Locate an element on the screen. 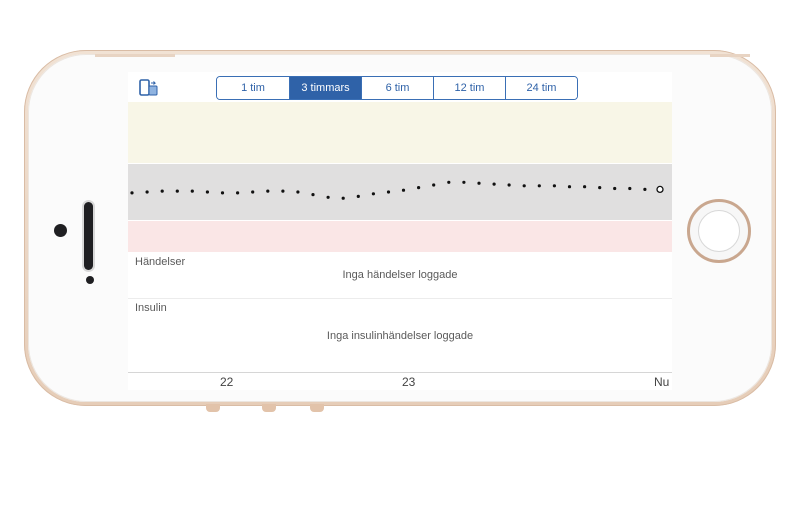 The image size is (800, 506). insulin-empty-message: Inga insulinhändelser loggade is located at coordinates (400, 336).